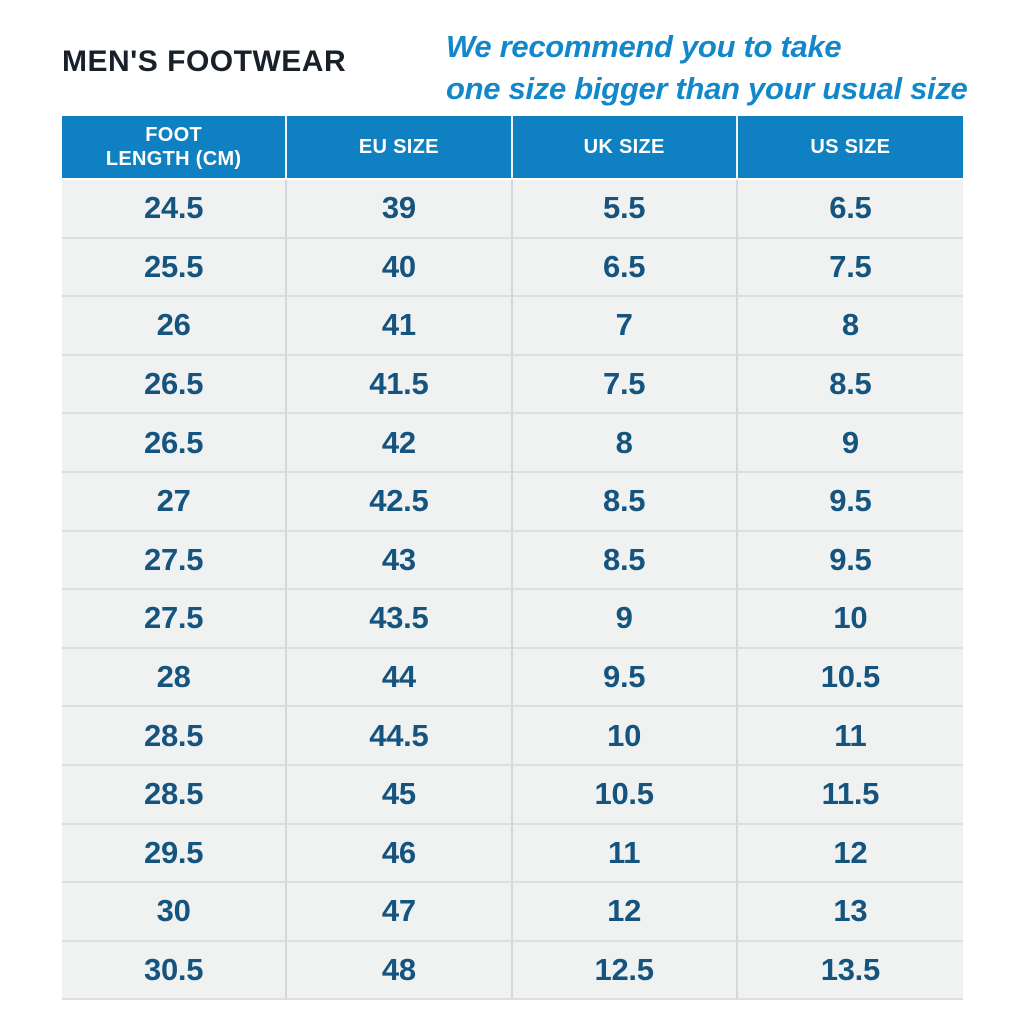 This screenshot has height=1024, width=1024. I want to click on column-header-uk-size: UK SIZE, so click(625, 148).